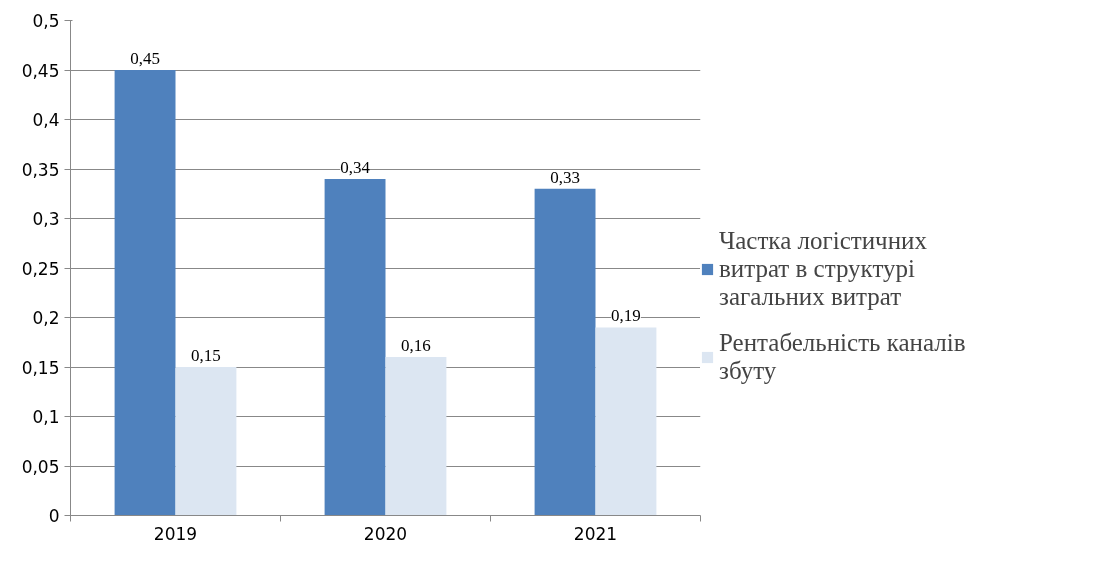 The width and height of the screenshot is (1109, 565). I want to click on y-tick-label: 0,35, so click(40, 169).